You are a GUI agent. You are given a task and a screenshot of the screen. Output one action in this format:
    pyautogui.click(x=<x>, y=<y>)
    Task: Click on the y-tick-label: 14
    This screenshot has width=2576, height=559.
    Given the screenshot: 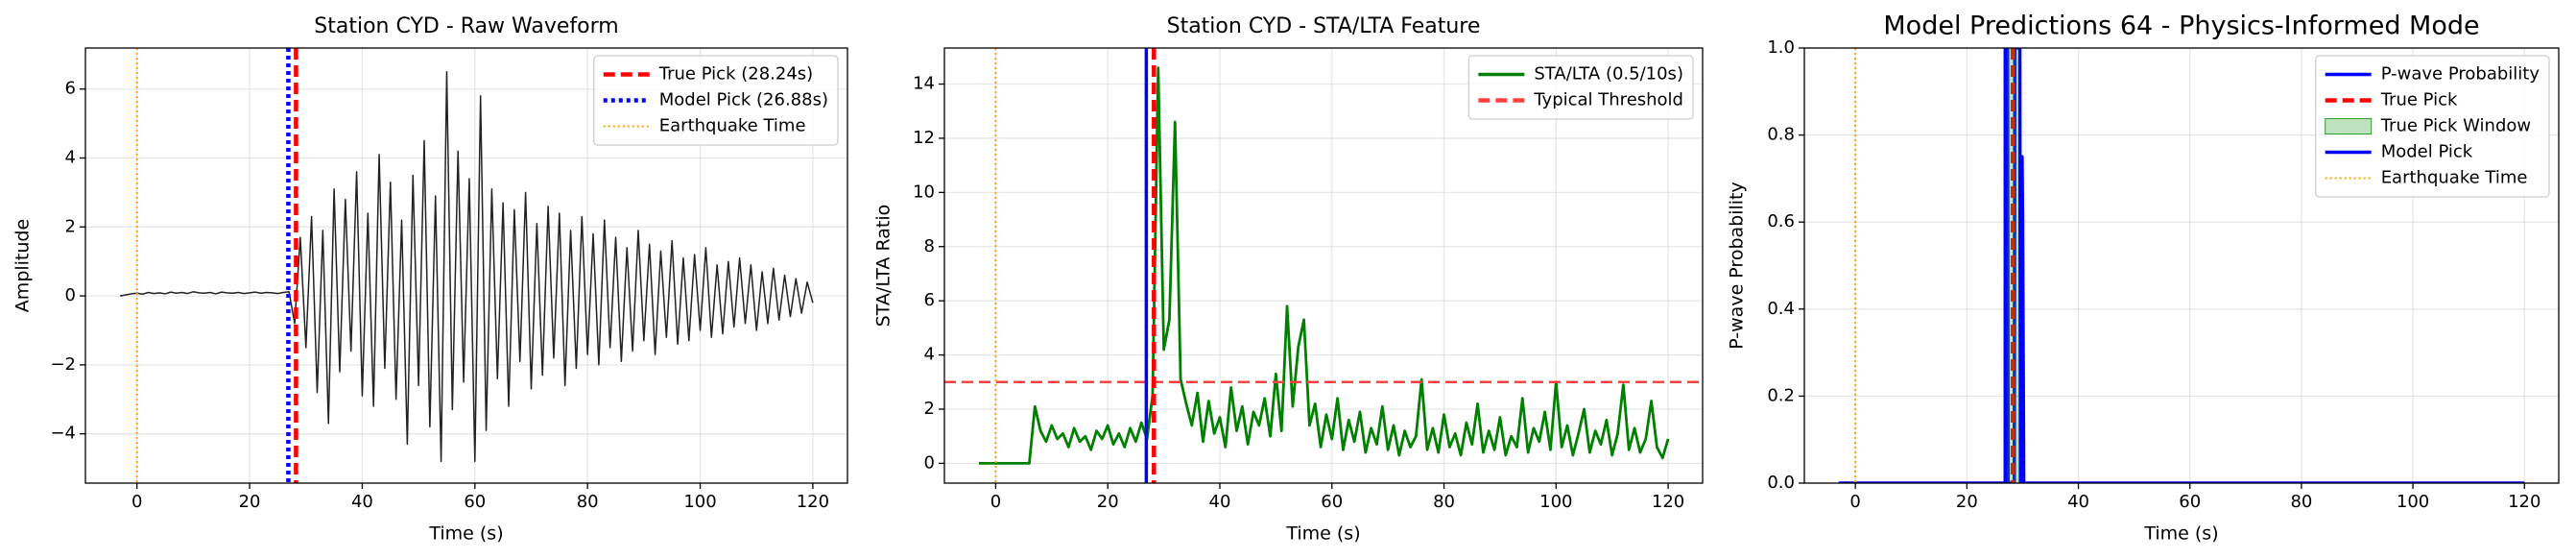 What is the action you would take?
    pyautogui.click(x=924, y=84)
    